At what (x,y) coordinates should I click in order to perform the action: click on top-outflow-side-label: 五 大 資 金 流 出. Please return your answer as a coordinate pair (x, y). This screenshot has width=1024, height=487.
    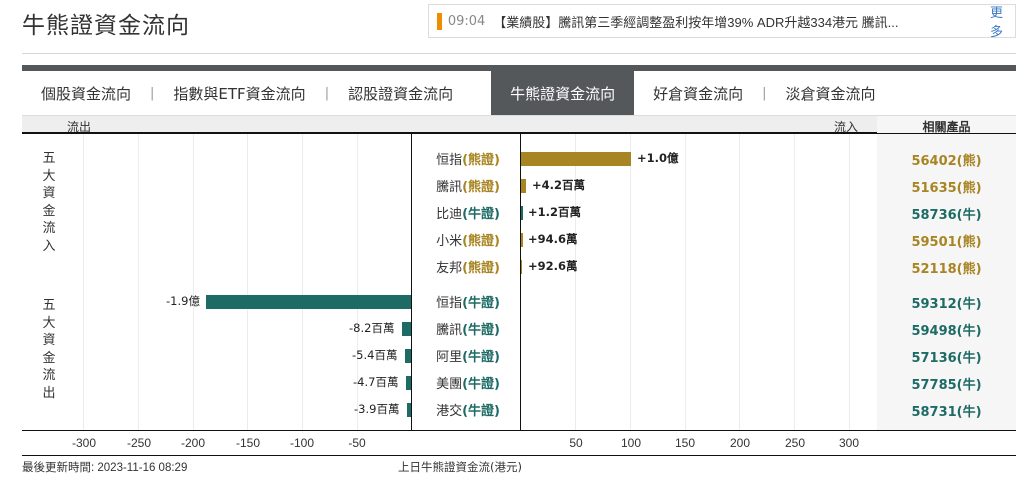
    Looking at the image, I should click on (49, 349).